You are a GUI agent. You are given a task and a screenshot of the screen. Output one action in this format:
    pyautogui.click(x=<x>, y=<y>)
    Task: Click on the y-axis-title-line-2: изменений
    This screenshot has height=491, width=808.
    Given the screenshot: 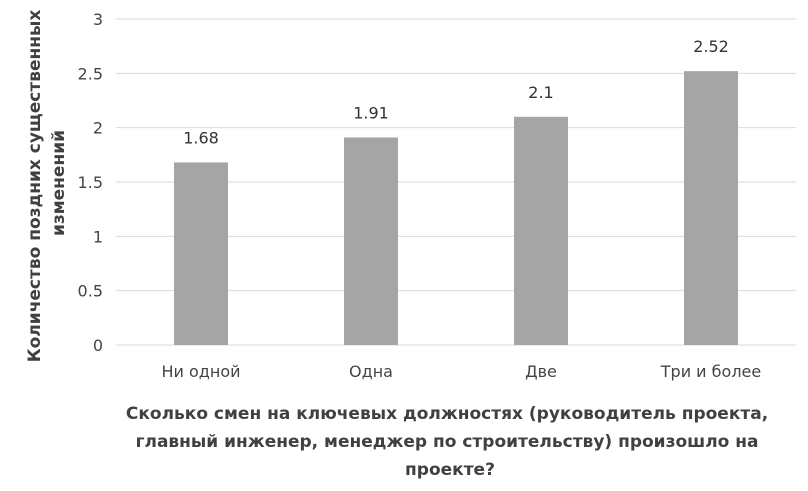 What is the action you would take?
    pyautogui.click(x=59, y=183)
    